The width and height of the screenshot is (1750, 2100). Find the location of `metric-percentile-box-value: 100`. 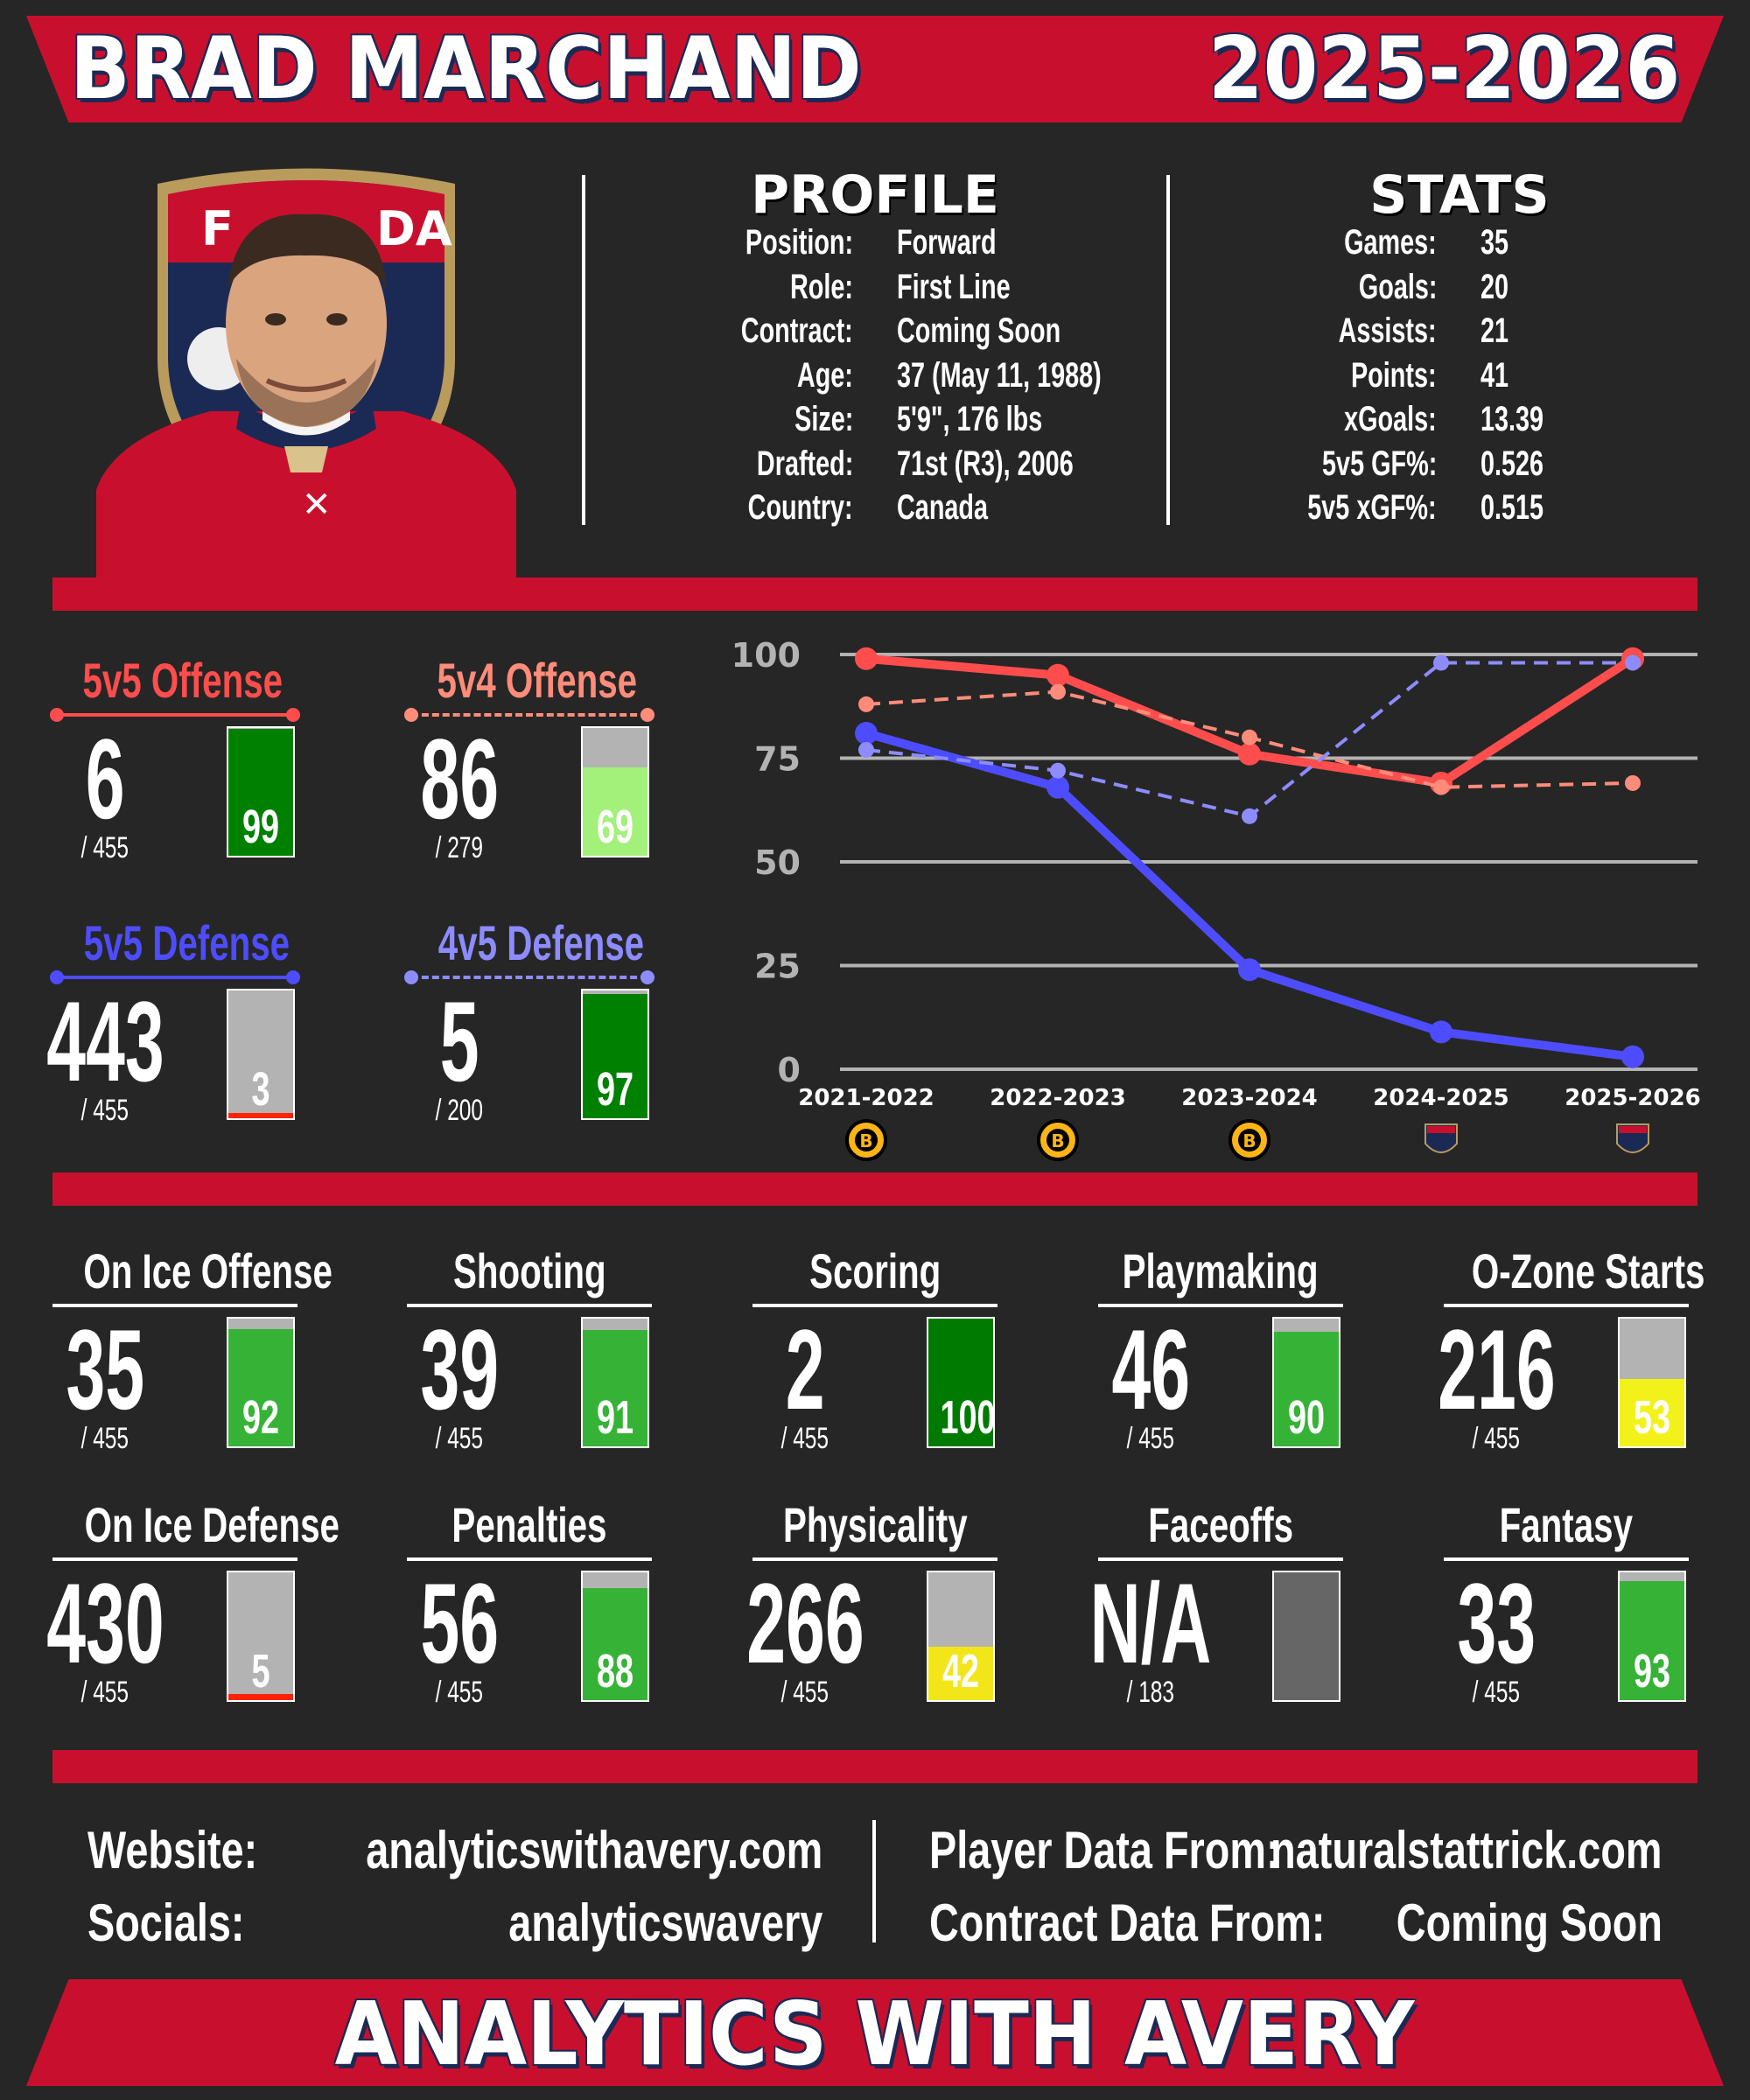

metric-percentile-box-value: 100 is located at coordinates (967, 1417).